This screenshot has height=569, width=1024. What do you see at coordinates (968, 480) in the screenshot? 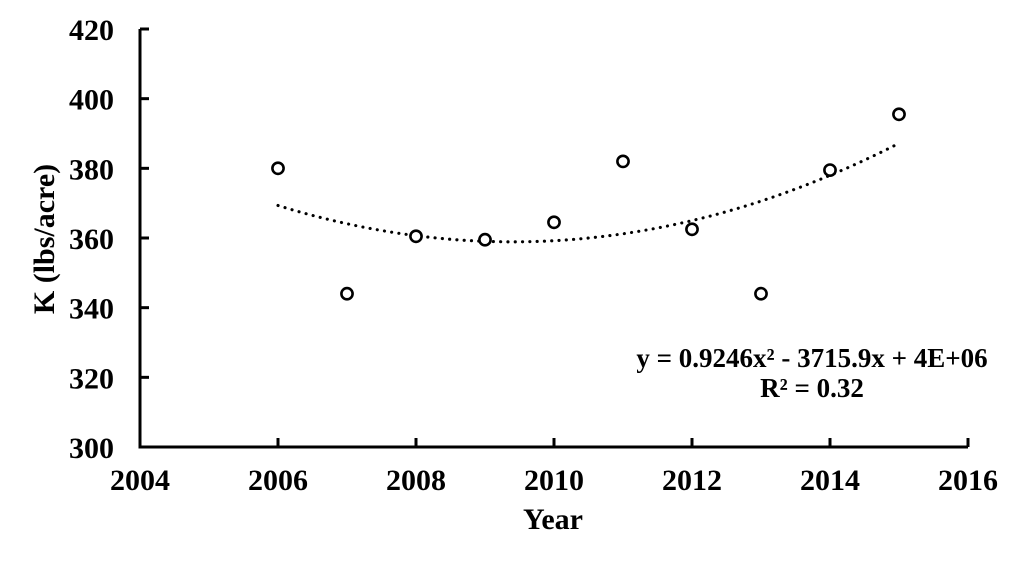
I see `x-tick-label: 2016` at bounding box center [968, 480].